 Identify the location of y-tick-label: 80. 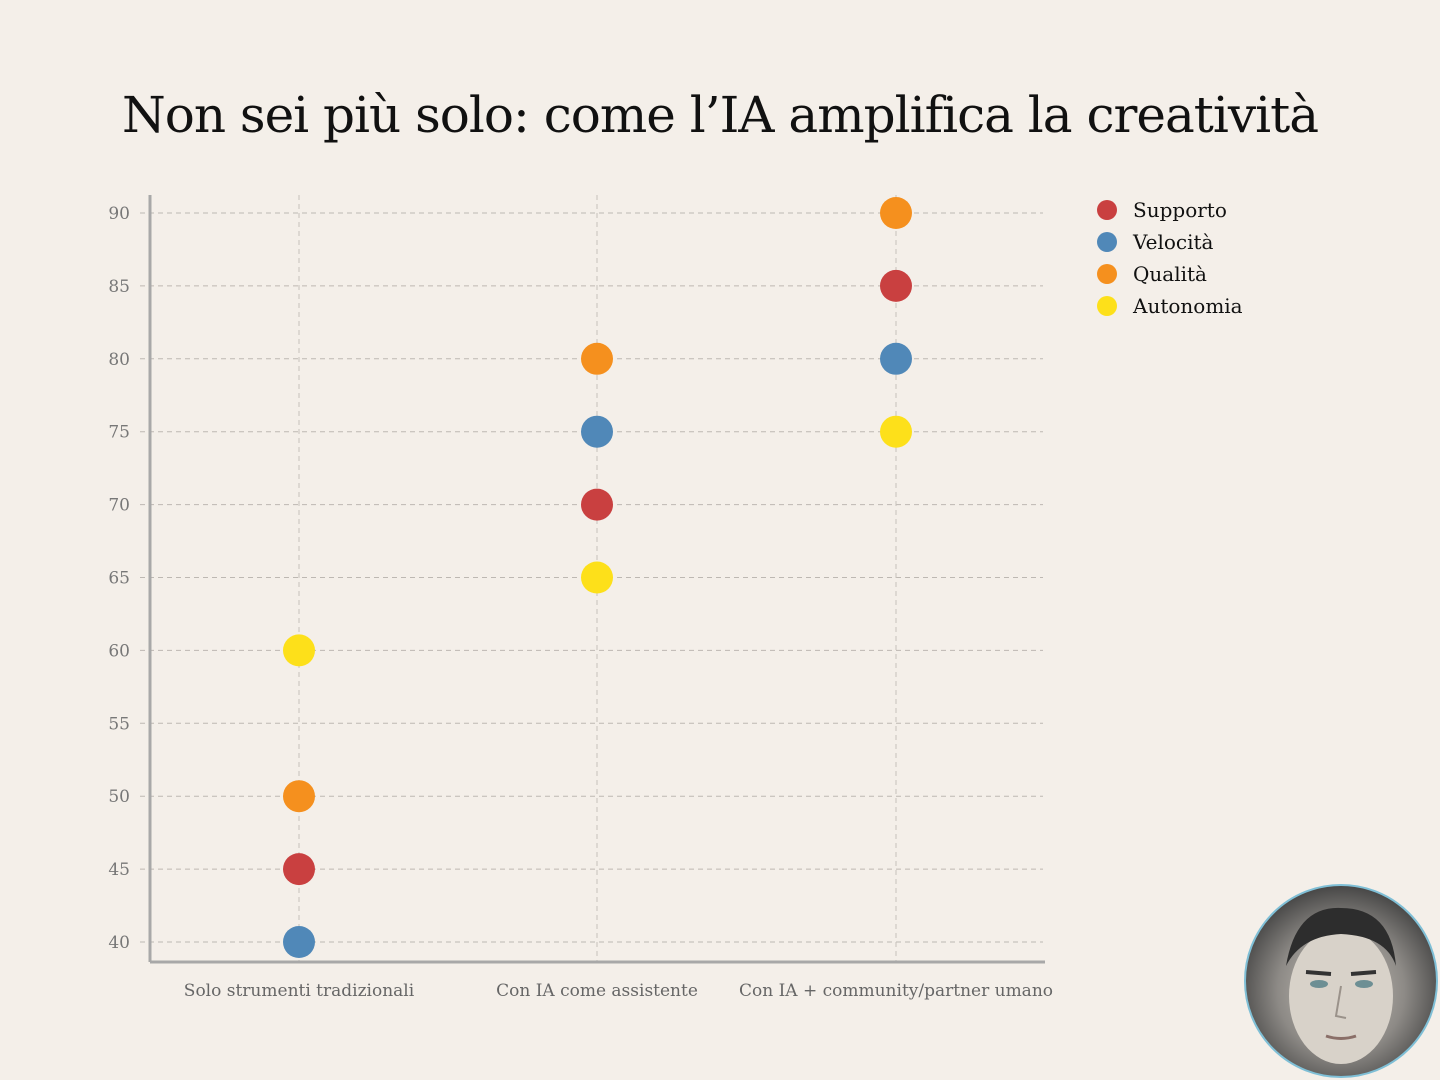
(119, 360).